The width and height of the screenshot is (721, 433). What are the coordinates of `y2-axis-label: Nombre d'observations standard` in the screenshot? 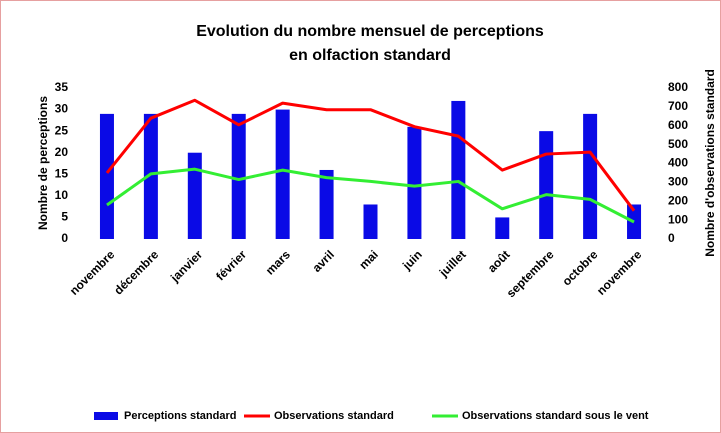 It's located at (710, 163).